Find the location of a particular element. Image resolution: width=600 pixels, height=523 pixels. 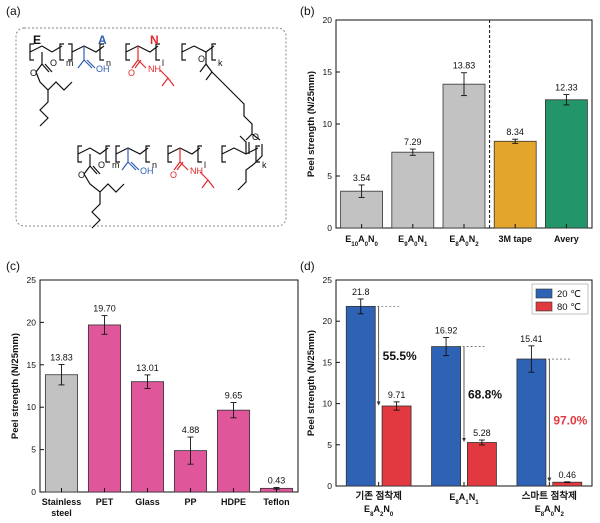

panel-c-ytick-label: 20 is located at coordinates (32, 322).